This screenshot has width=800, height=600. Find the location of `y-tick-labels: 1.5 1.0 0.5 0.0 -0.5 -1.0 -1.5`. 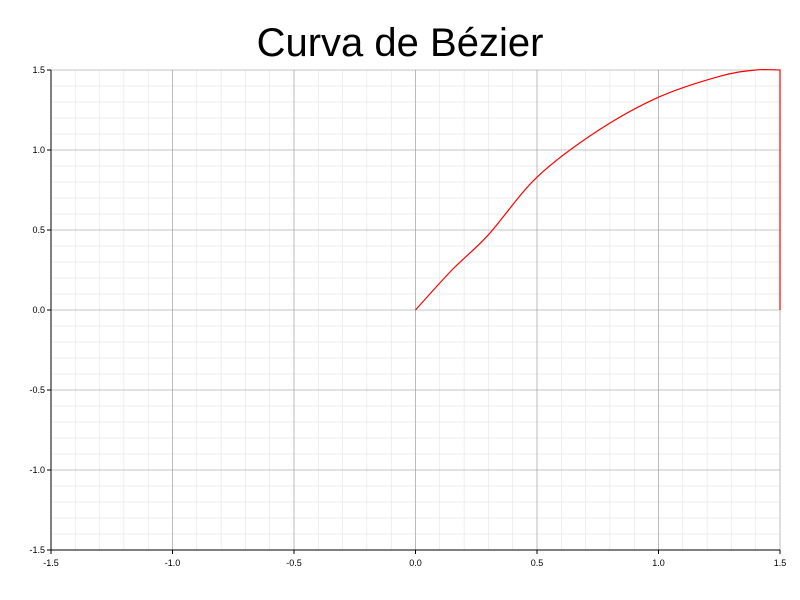

y-tick-labels: 1.5 1.0 0.5 0.0 -0.5 -1.0 -1.5 is located at coordinates (37, 310).